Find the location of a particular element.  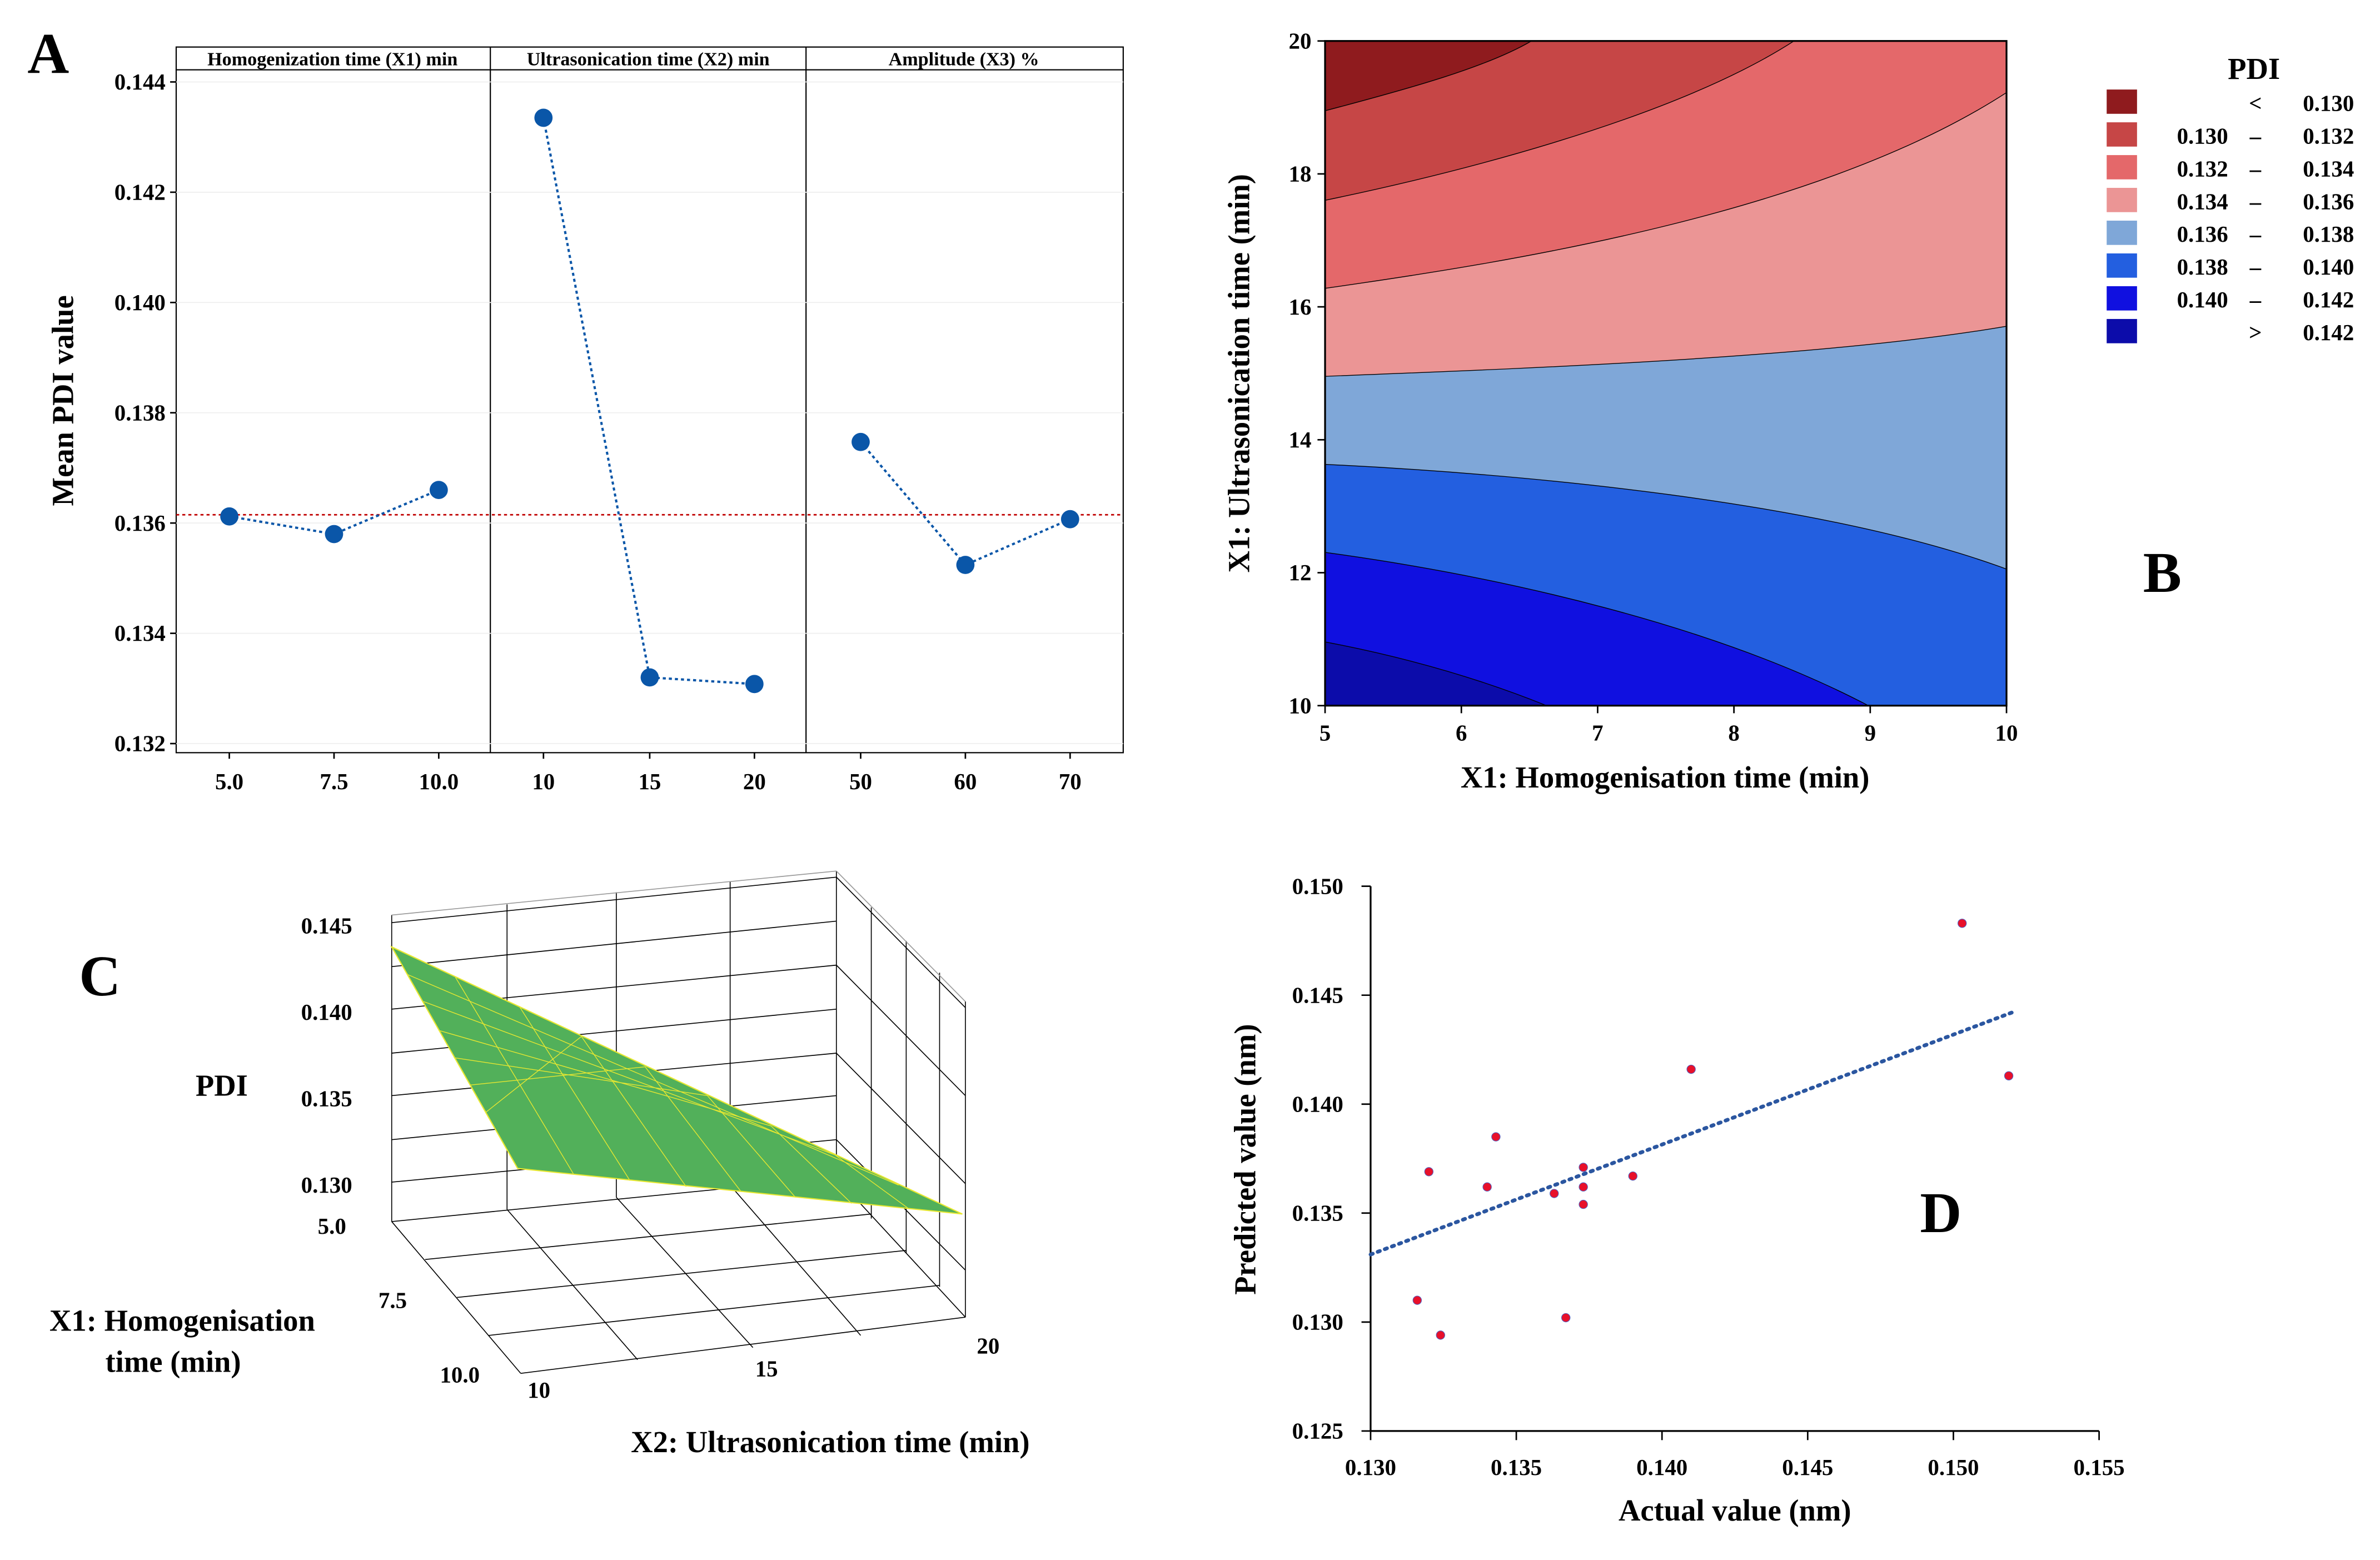

x-tick-label: 5.0 is located at coordinates (229, 781).